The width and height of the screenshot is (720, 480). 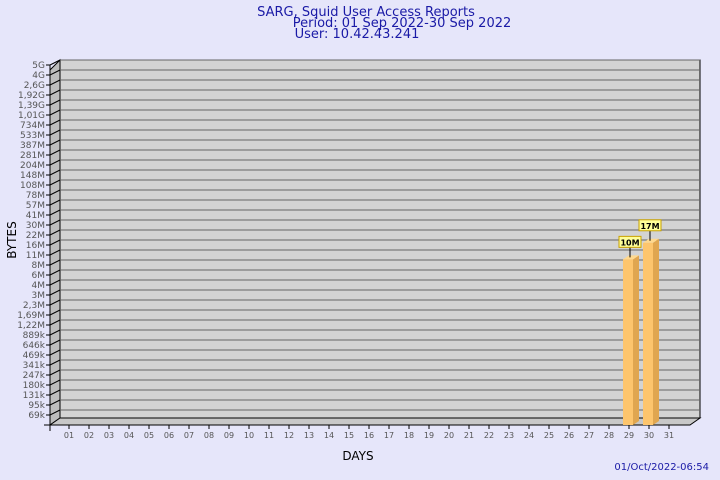 What do you see at coordinates (36, 406) in the screenshot?
I see `y-tick-label: 95k` at bounding box center [36, 406].